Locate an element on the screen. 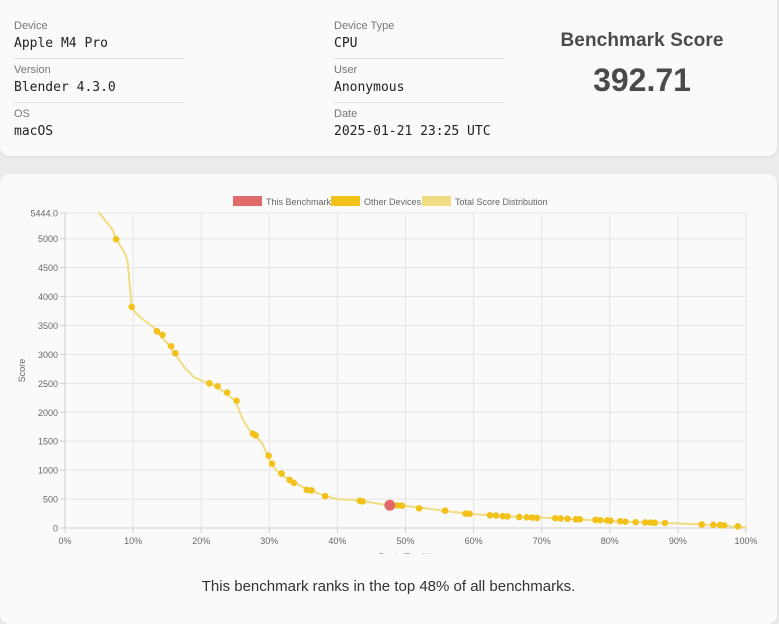  os-value: macOS is located at coordinates (34, 131).